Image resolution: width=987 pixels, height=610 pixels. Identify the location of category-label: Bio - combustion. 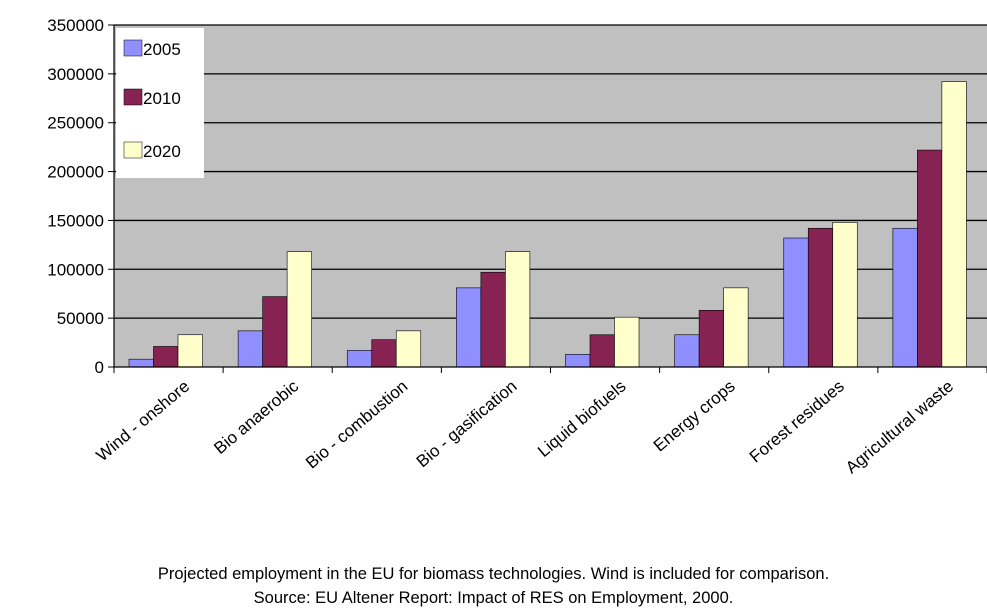
(356, 425).